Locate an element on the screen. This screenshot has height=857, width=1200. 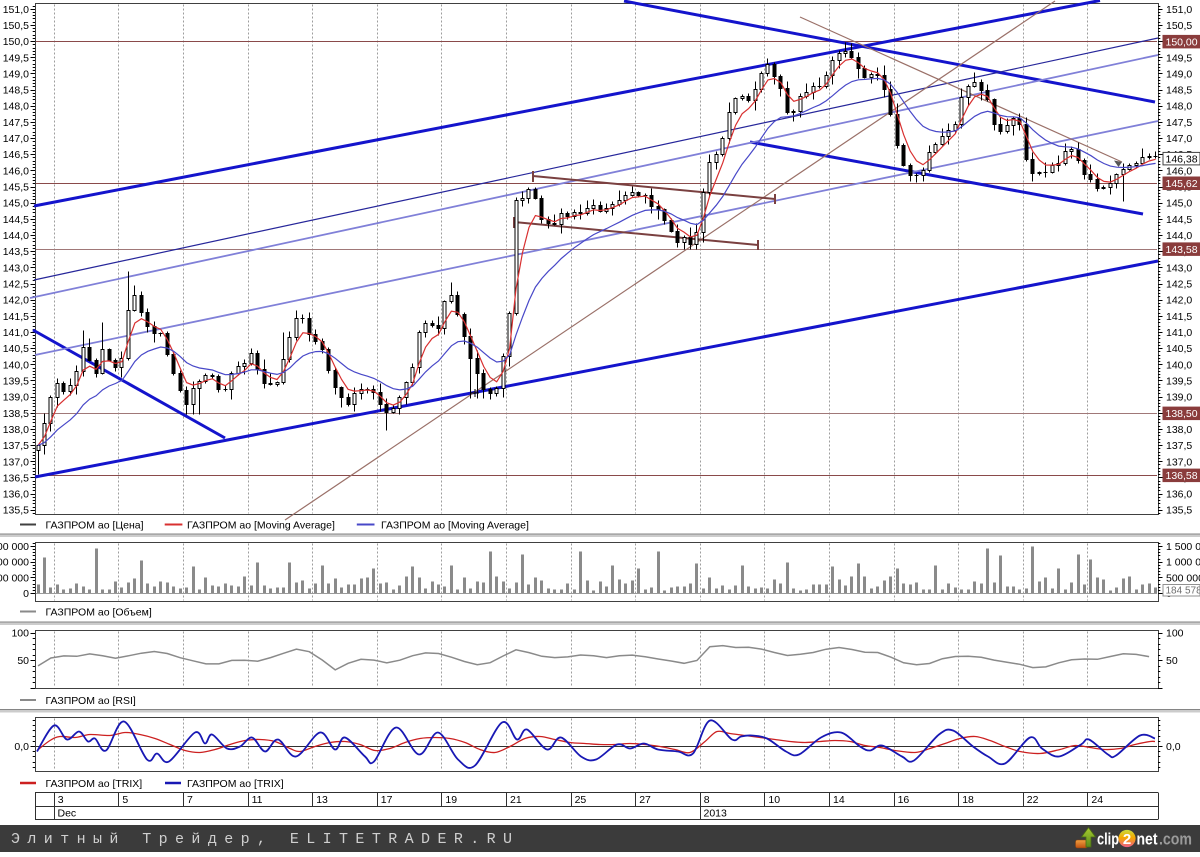
svg-text: 8 is located at coordinates (707, 800).